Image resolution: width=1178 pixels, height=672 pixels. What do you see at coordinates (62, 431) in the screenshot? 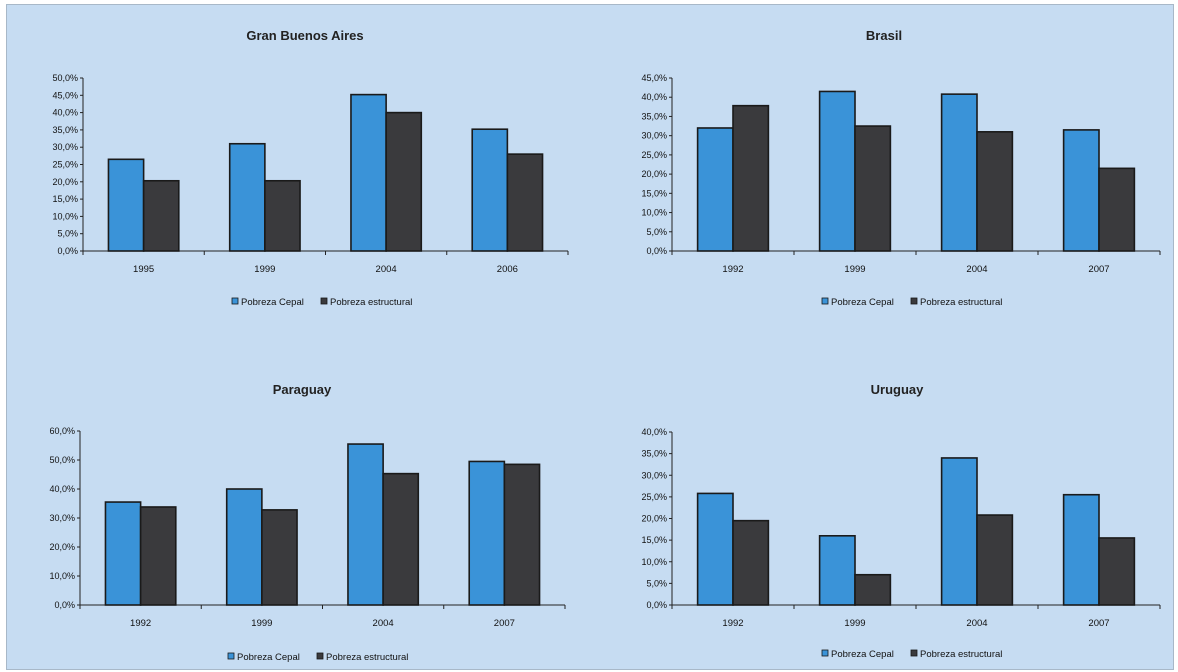
I see `y-tick-label: 60,0%` at bounding box center [62, 431].